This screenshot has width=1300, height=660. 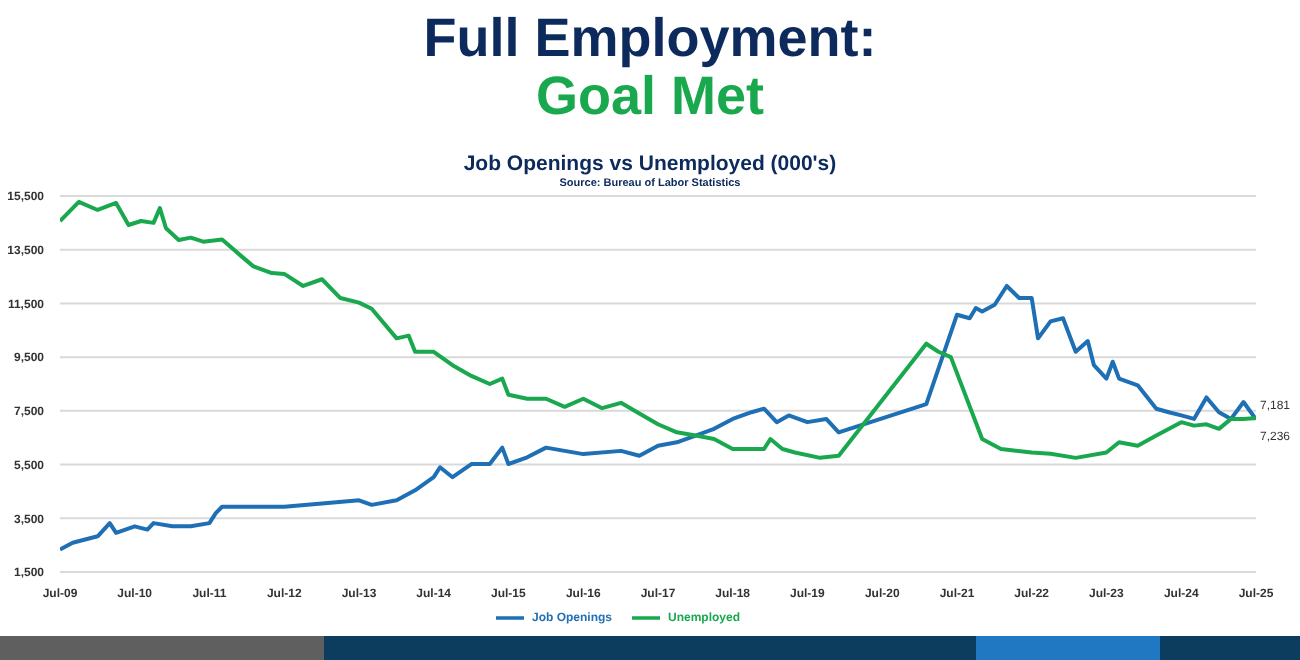 What do you see at coordinates (650, 164) in the screenshot?
I see `text: Job Openings vs Unemployed (000's)` at bounding box center [650, 164].